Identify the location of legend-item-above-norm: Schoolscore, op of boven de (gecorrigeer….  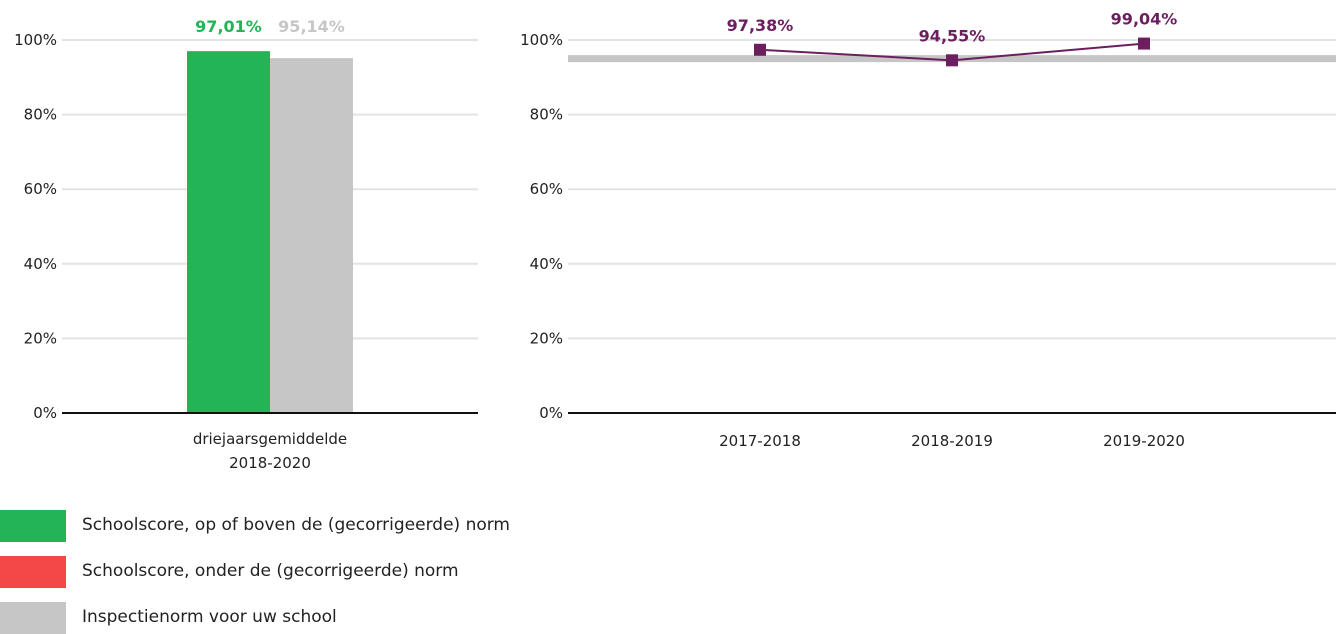
(300, 526).